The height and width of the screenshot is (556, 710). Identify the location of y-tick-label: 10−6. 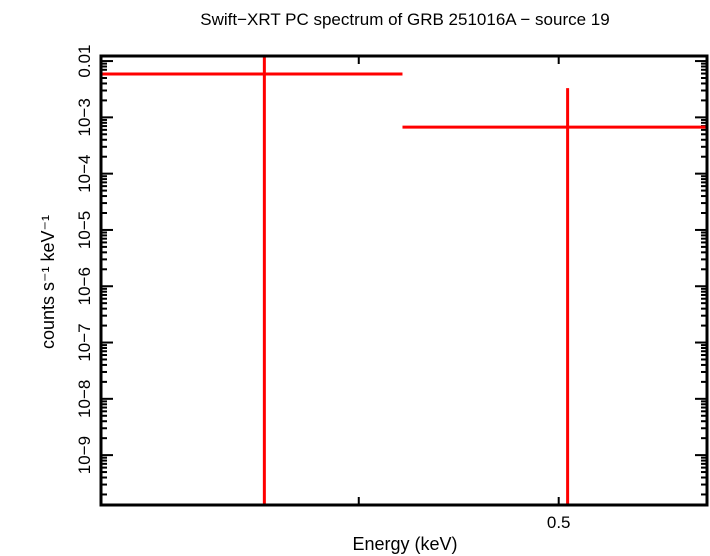
(84, 286).